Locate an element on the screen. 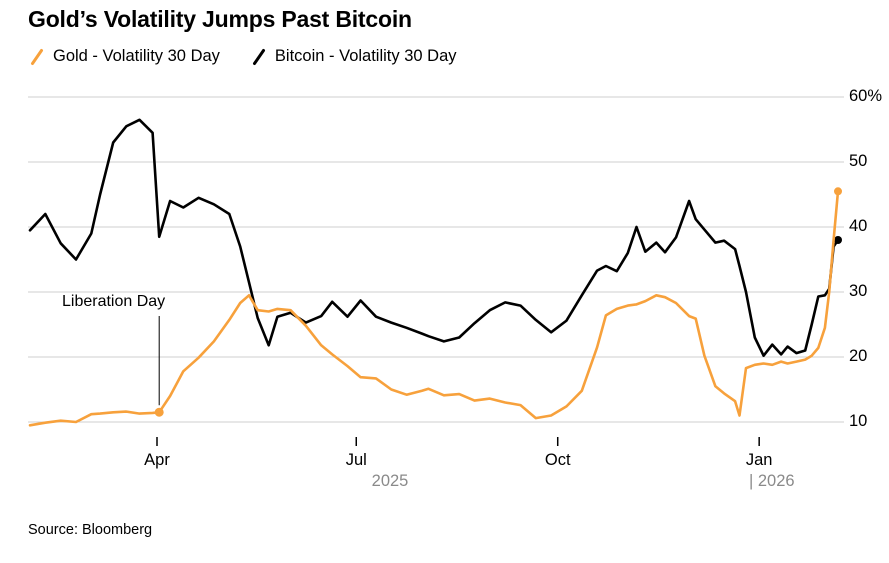  annotation-marker-dot is located at coordinates (159, 412).